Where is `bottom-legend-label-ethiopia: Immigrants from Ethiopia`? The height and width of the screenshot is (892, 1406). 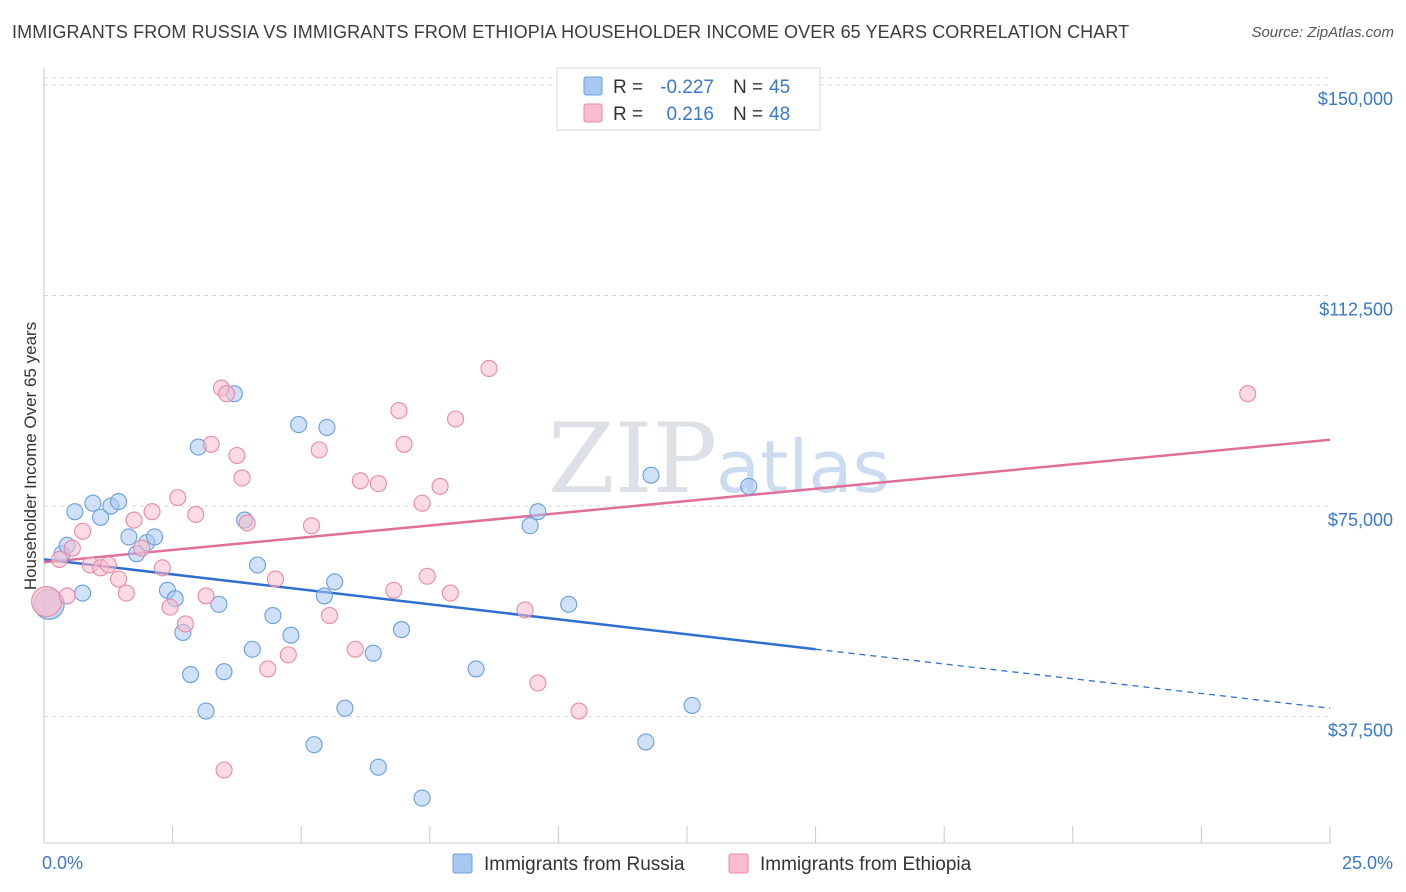 bottom-legend-label-ethiopia: Immigrants from Ethiopia is located at coordinates (866, 864).